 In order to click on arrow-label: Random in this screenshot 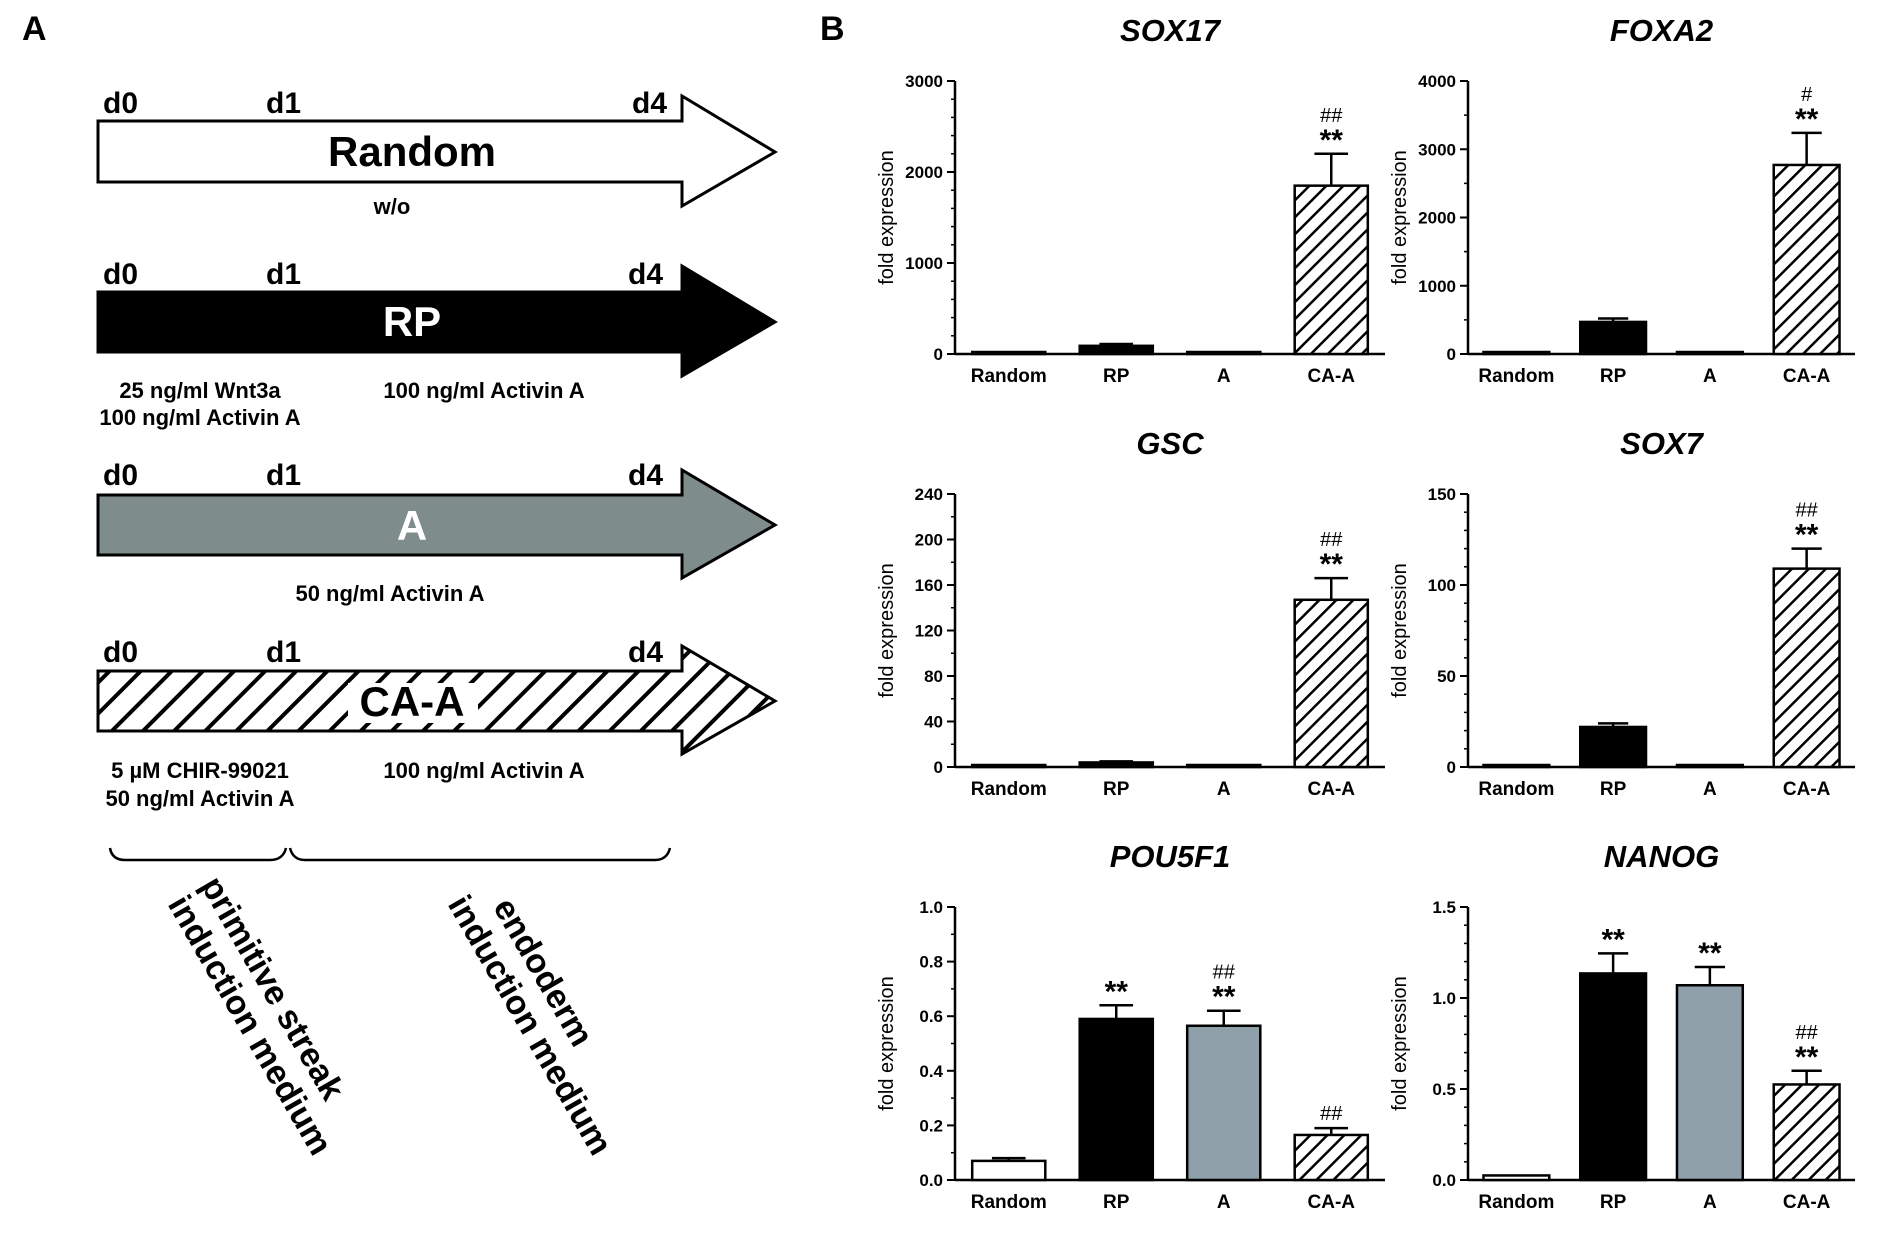, I will do `click(412, 151)`.